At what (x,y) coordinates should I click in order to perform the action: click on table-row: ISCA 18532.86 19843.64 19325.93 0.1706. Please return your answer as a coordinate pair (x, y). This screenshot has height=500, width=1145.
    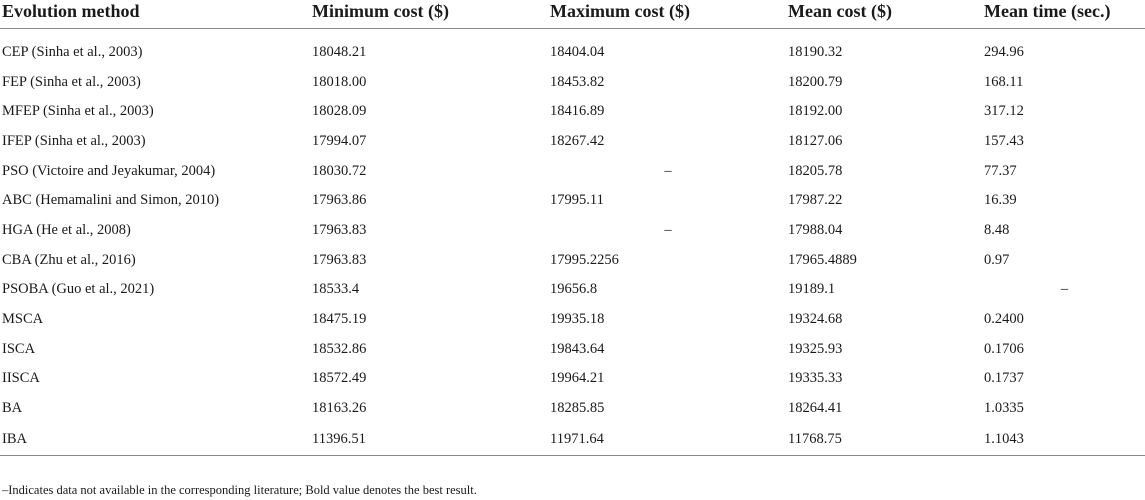
    Looking at the image, I should click on (572, 349).